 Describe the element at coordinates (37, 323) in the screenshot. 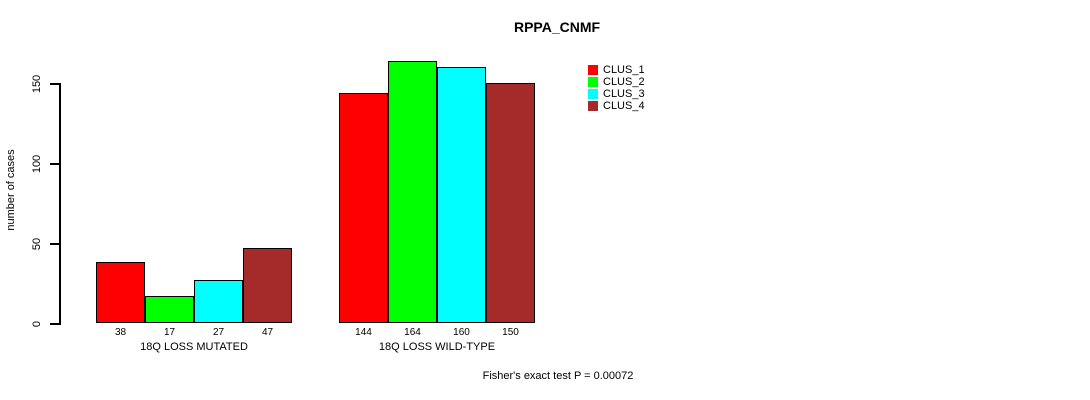

I see `y-tick-label: 0` at that location.